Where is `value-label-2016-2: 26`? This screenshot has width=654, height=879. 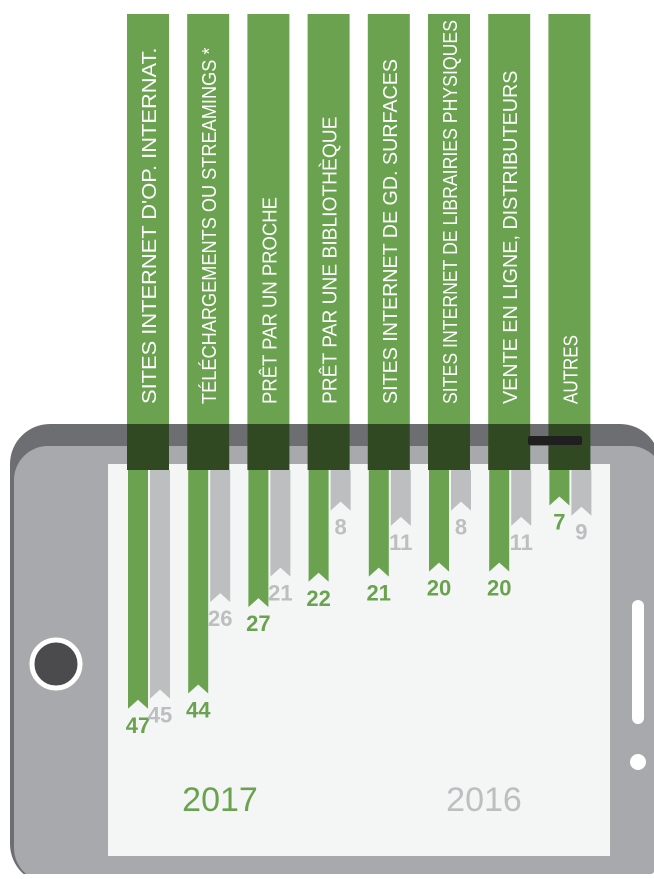
value-label-2016-2: 26 is located at coordinates (220, 618).